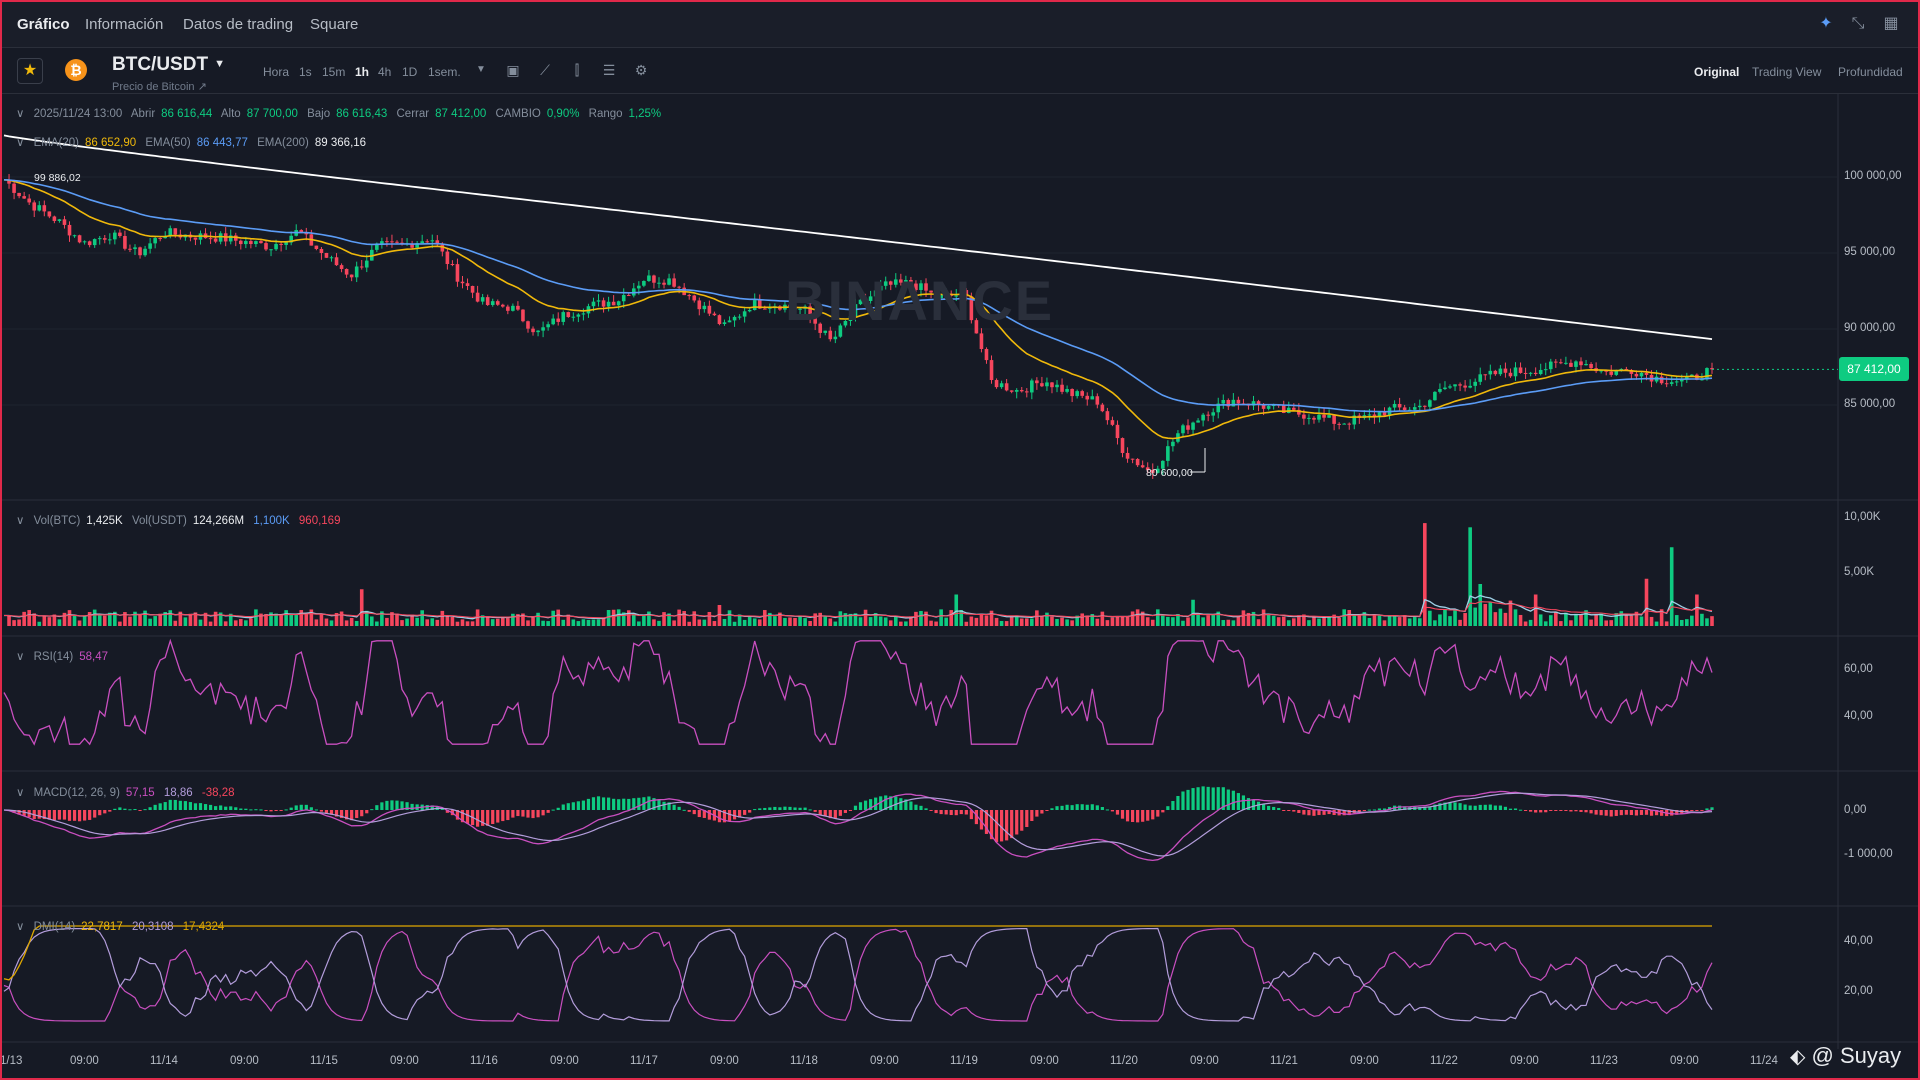 The width and height of the screenshot is (1920, 1080). What do you see at coordinates (20, 521) in the screenshot?
I see `collapse-vol-icon: ∨` at bounding box center [20, 521].